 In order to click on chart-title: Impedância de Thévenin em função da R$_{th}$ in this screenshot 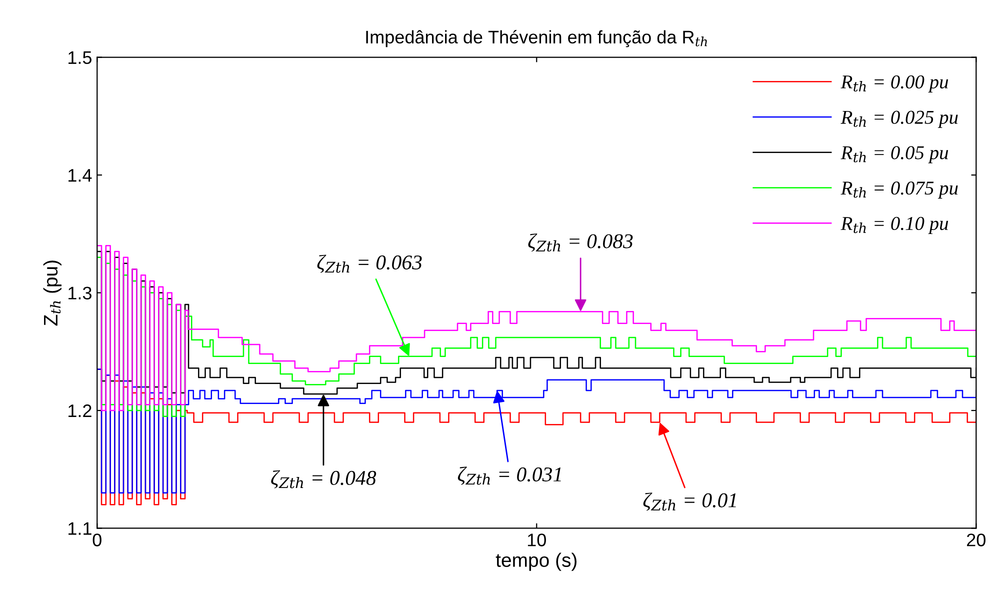, I will do `click(536, 39)`.